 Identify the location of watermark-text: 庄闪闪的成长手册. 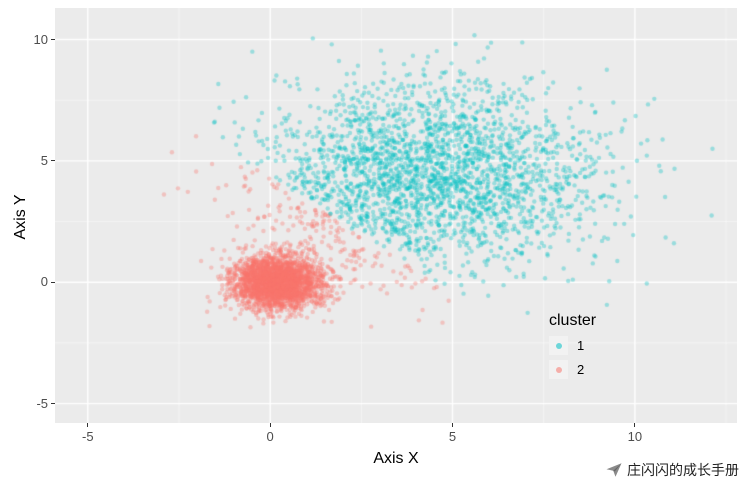
(683, 470).